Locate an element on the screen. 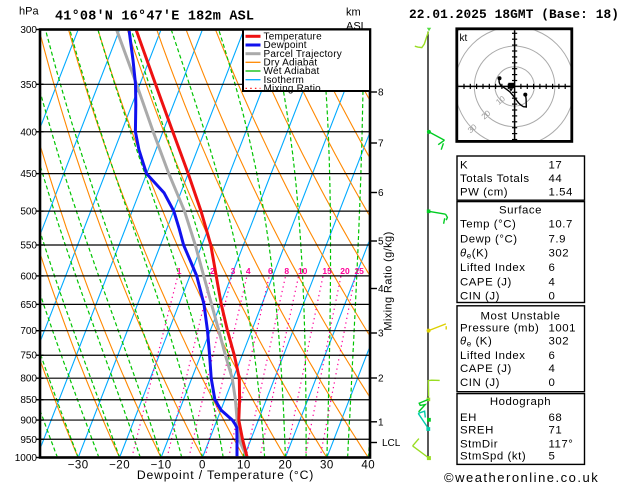  svg-text: Temp (°C) is located at coordinates (488, 225).